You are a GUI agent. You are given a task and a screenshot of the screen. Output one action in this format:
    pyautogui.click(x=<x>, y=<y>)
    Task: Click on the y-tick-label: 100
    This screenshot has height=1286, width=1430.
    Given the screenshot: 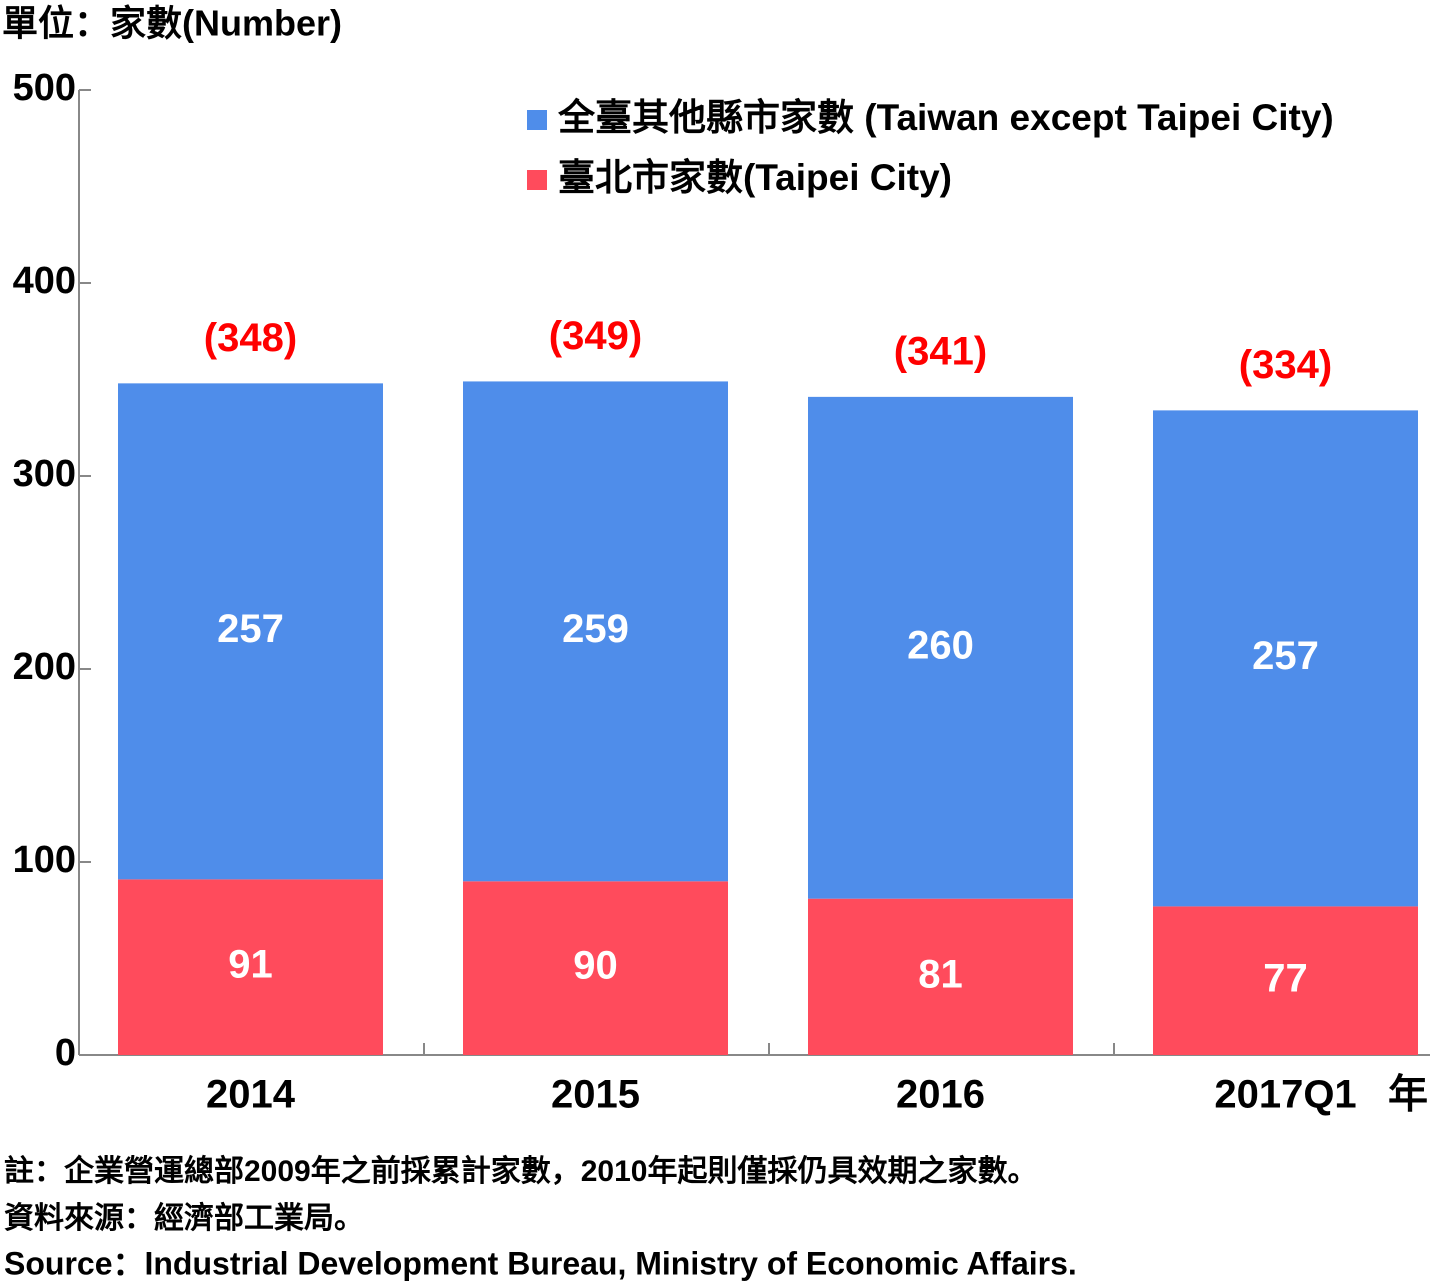 What is the action you would take?
    pyautogui.click(x=44, y=860)
    